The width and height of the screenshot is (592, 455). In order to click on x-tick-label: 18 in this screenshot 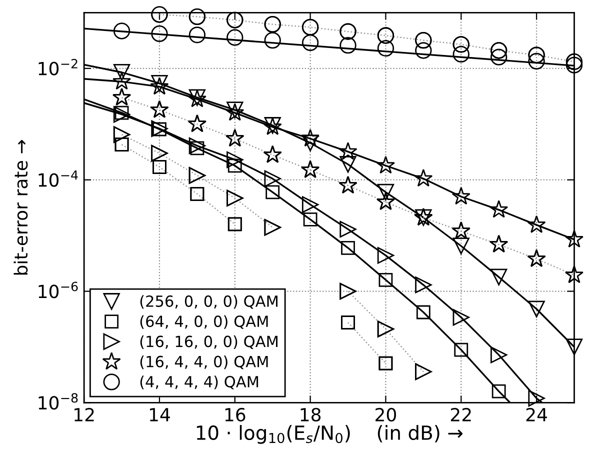, I will do `click(310, 415)`.